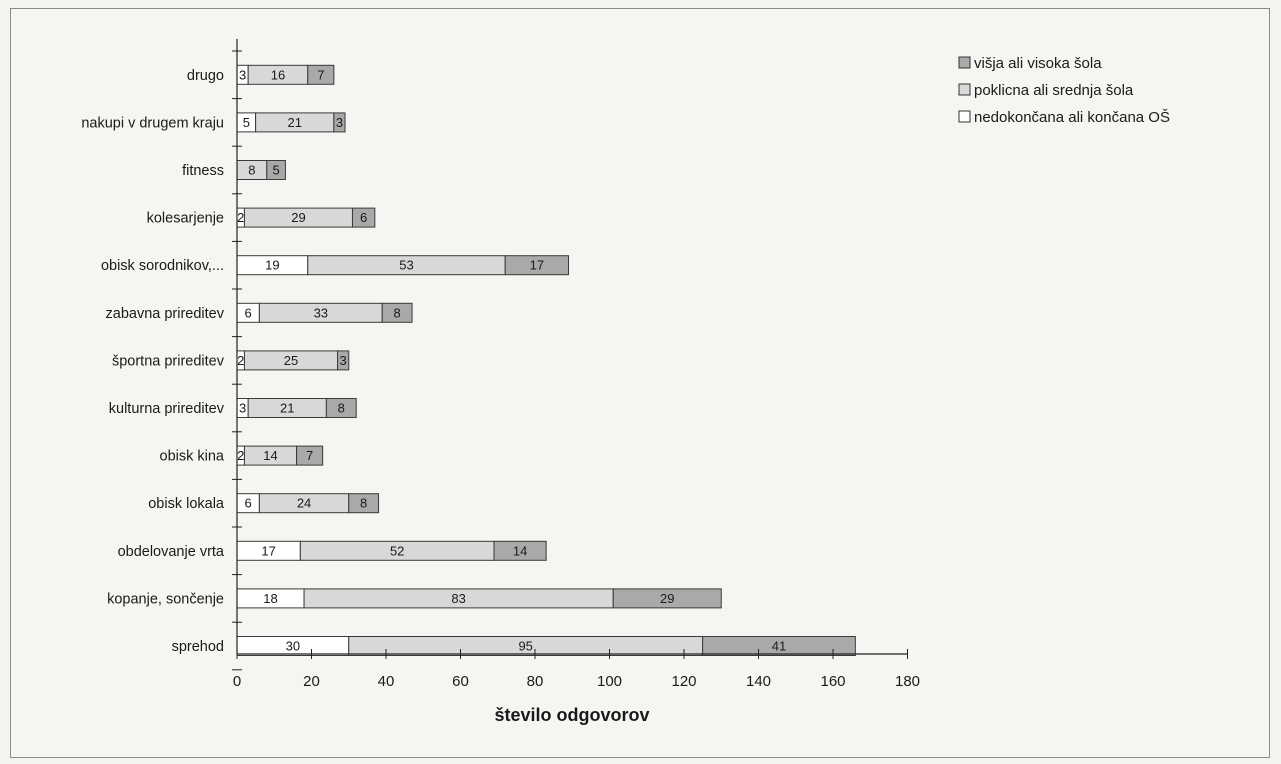 The width and height of the screenshot is (1281, 764). Describe the element at coordinates (1054, 90) in the screenshot. I see `legend-label-poklicna-ali-srednja-sola: poklicna ali srednja šola` at that location.